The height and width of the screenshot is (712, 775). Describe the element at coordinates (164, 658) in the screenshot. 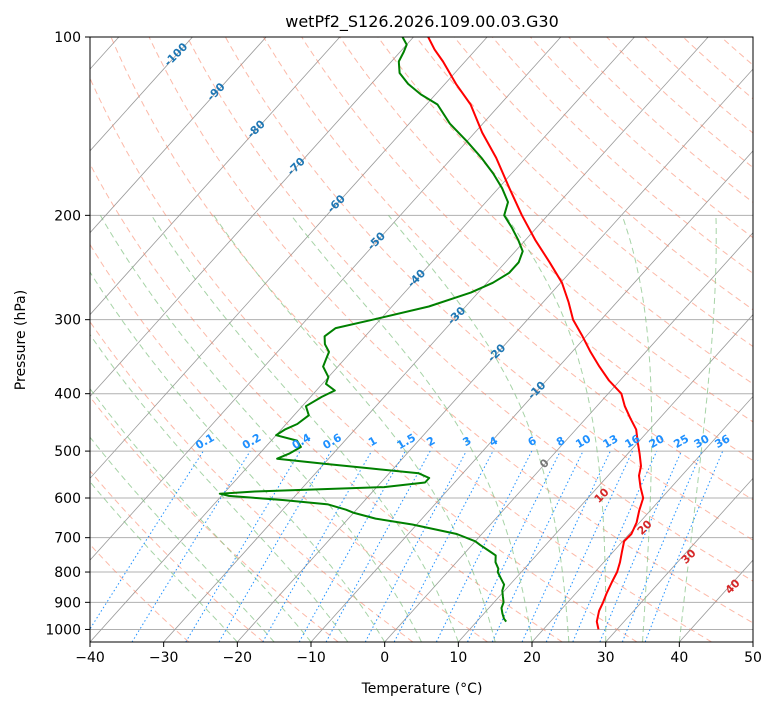

I see `x-tick-label: −30` at that location.